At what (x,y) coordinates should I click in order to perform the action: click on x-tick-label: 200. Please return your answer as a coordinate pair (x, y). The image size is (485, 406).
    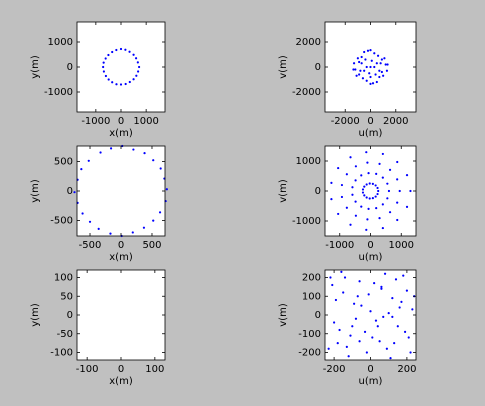
    Looking at the image, I should click on (406, 369).